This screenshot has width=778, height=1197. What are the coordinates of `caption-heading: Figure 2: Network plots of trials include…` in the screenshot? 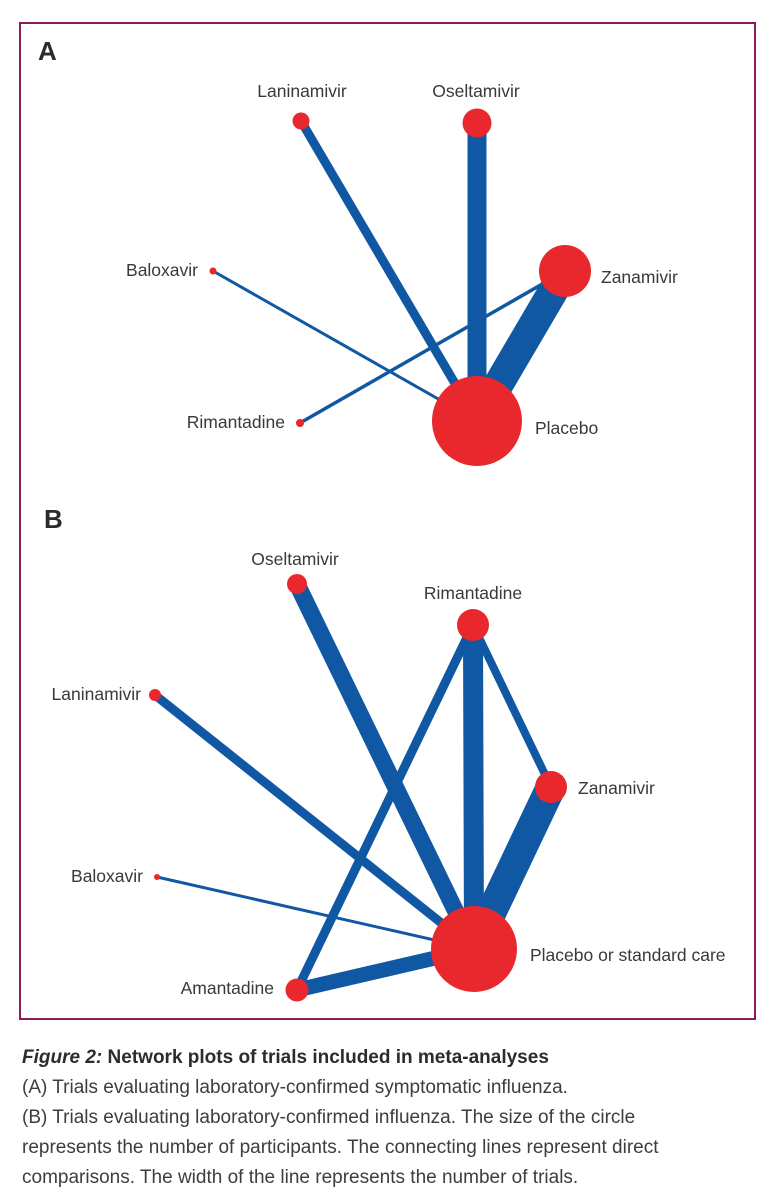 It's located at (372, 1058).